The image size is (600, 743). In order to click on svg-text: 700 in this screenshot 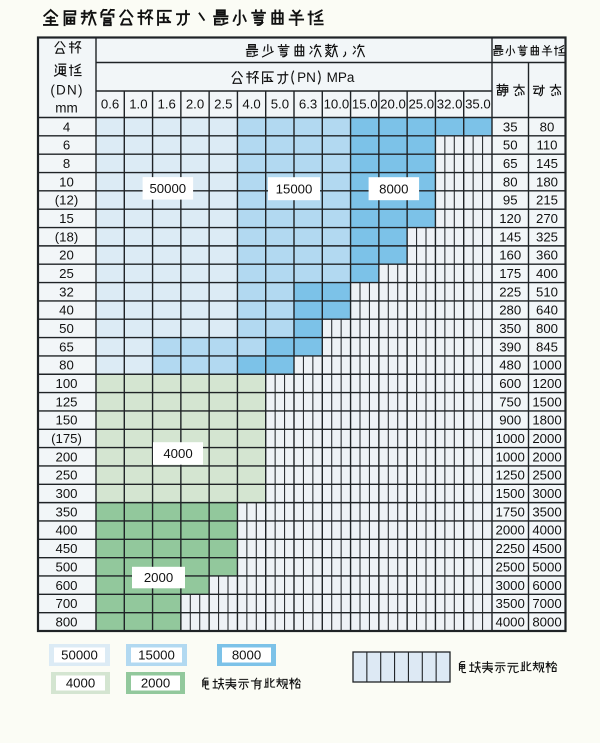, I will do `click(66, 603)`.